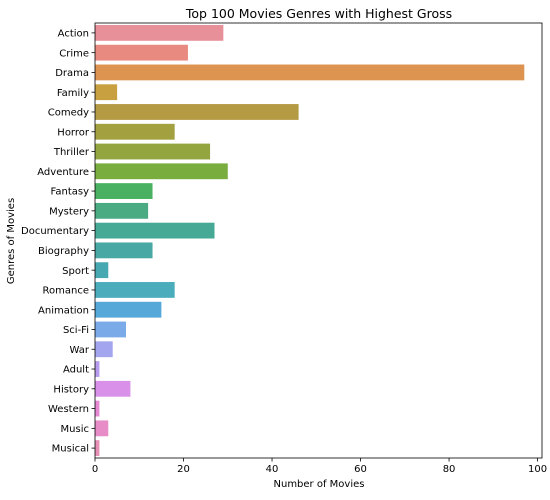 Image resolution: width=550 pixels, height=500 pixels. Describe the element at coordinates (161, 171) in the screenshot. I see `bar-adventure` at that location.